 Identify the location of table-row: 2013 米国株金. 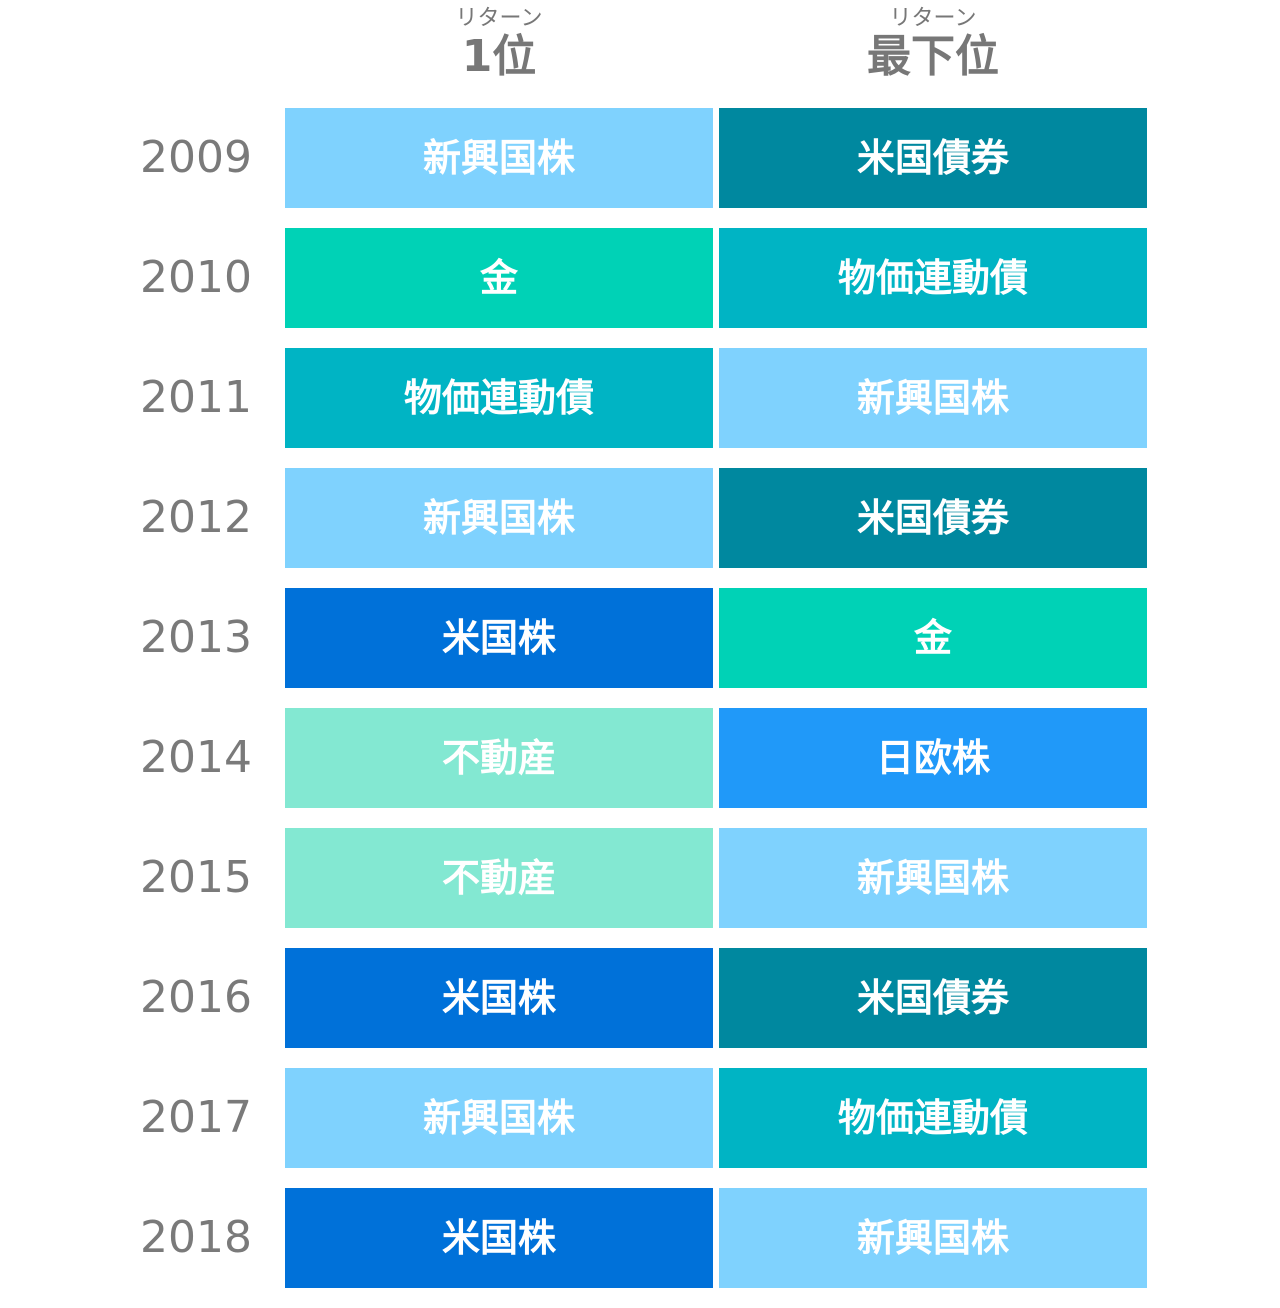
(640, 638).